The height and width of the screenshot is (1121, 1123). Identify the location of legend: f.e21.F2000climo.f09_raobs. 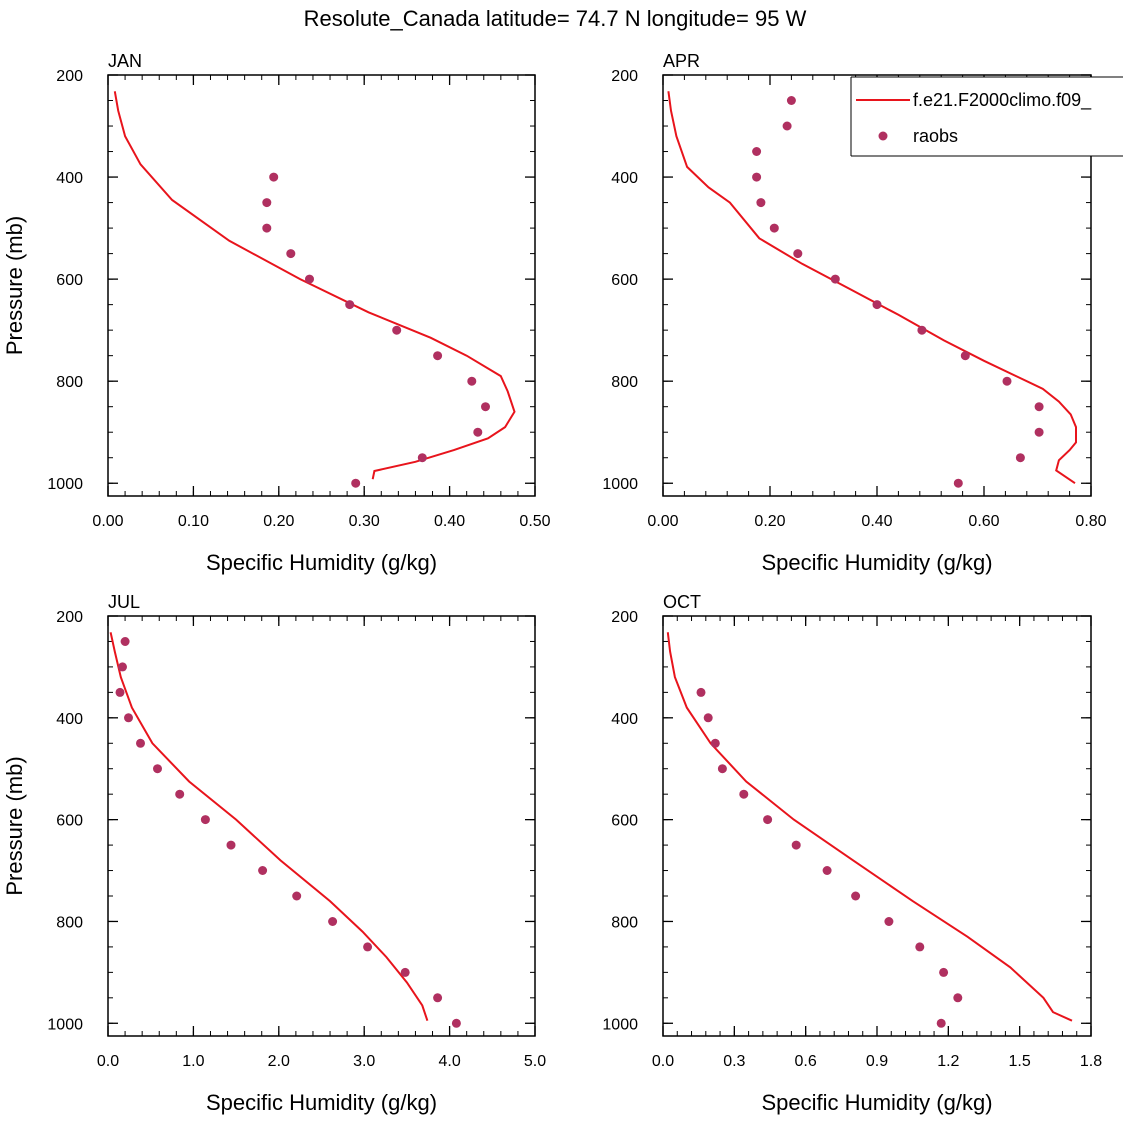
(986, 116).